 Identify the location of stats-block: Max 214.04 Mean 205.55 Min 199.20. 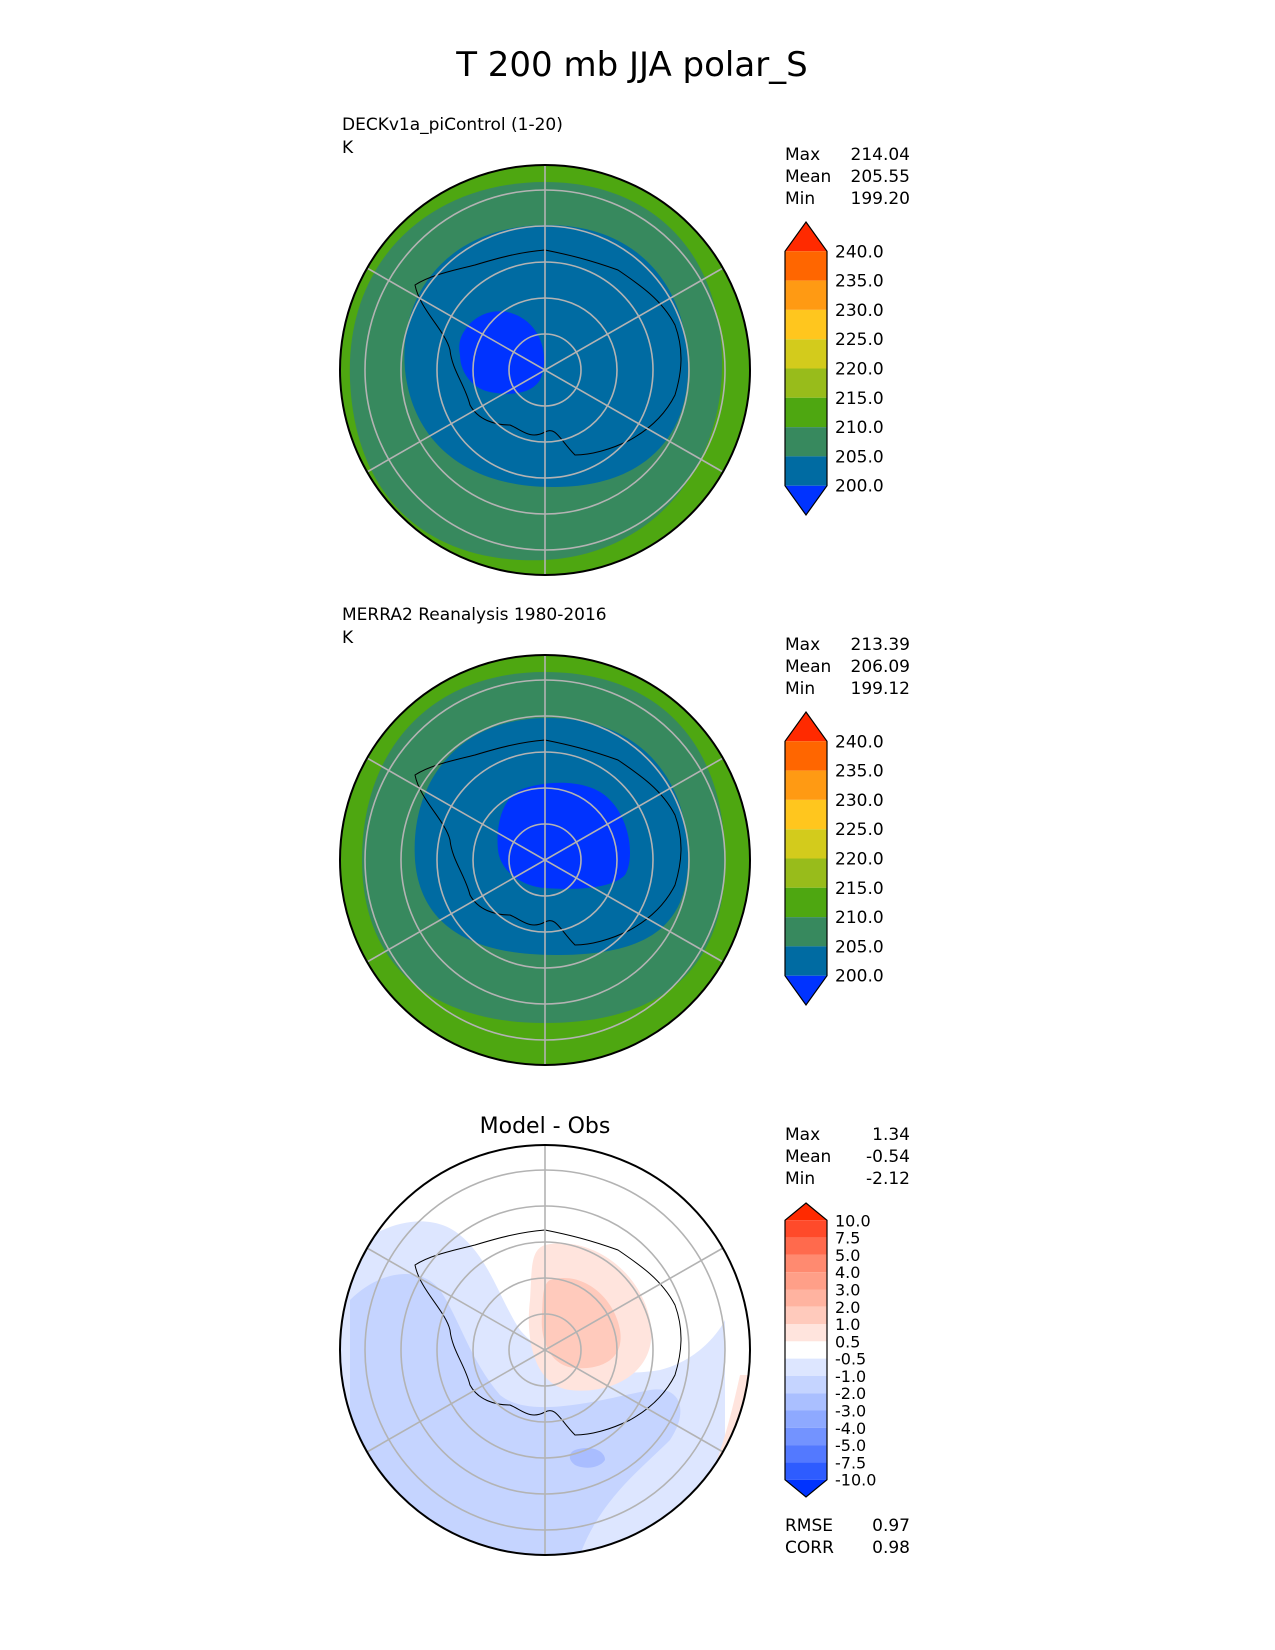
(847, 177).